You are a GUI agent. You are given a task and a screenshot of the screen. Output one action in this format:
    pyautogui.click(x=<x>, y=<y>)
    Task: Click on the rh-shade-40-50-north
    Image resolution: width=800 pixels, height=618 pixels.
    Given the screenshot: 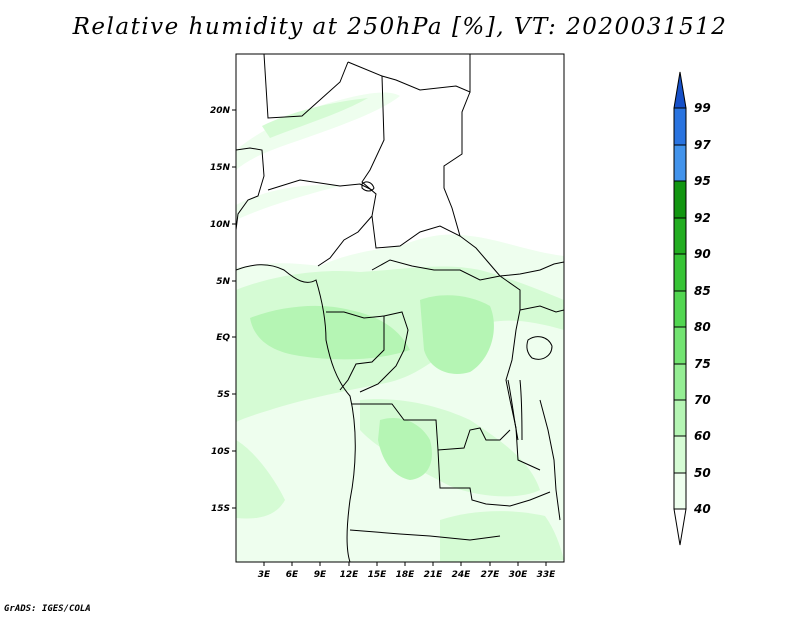 What is the action you would take?
    pyautogui.click(x=318, y=131)
    